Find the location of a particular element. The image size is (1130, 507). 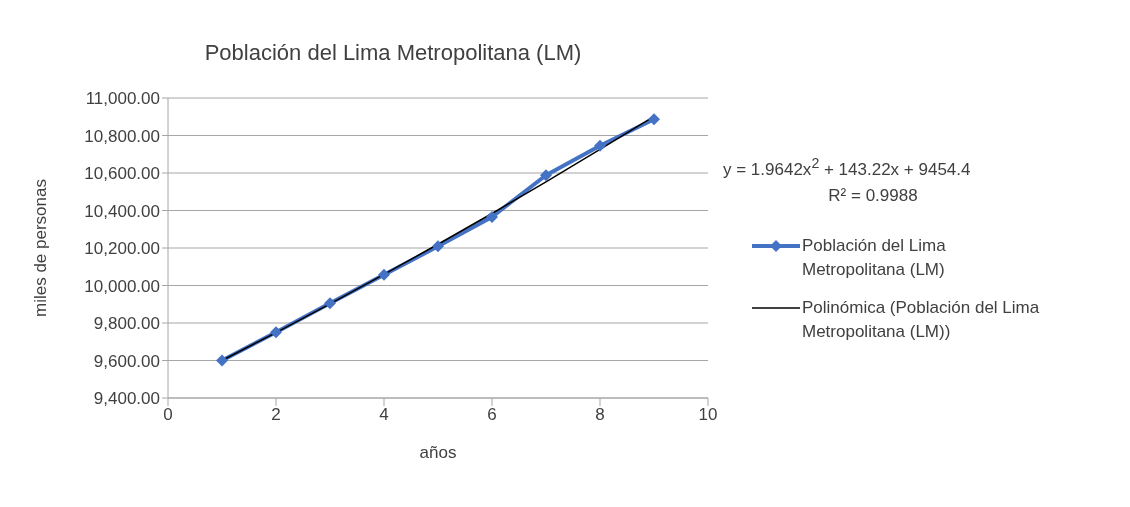

y-tick-label: 9,600.00 is located at coordinates (126, 361).